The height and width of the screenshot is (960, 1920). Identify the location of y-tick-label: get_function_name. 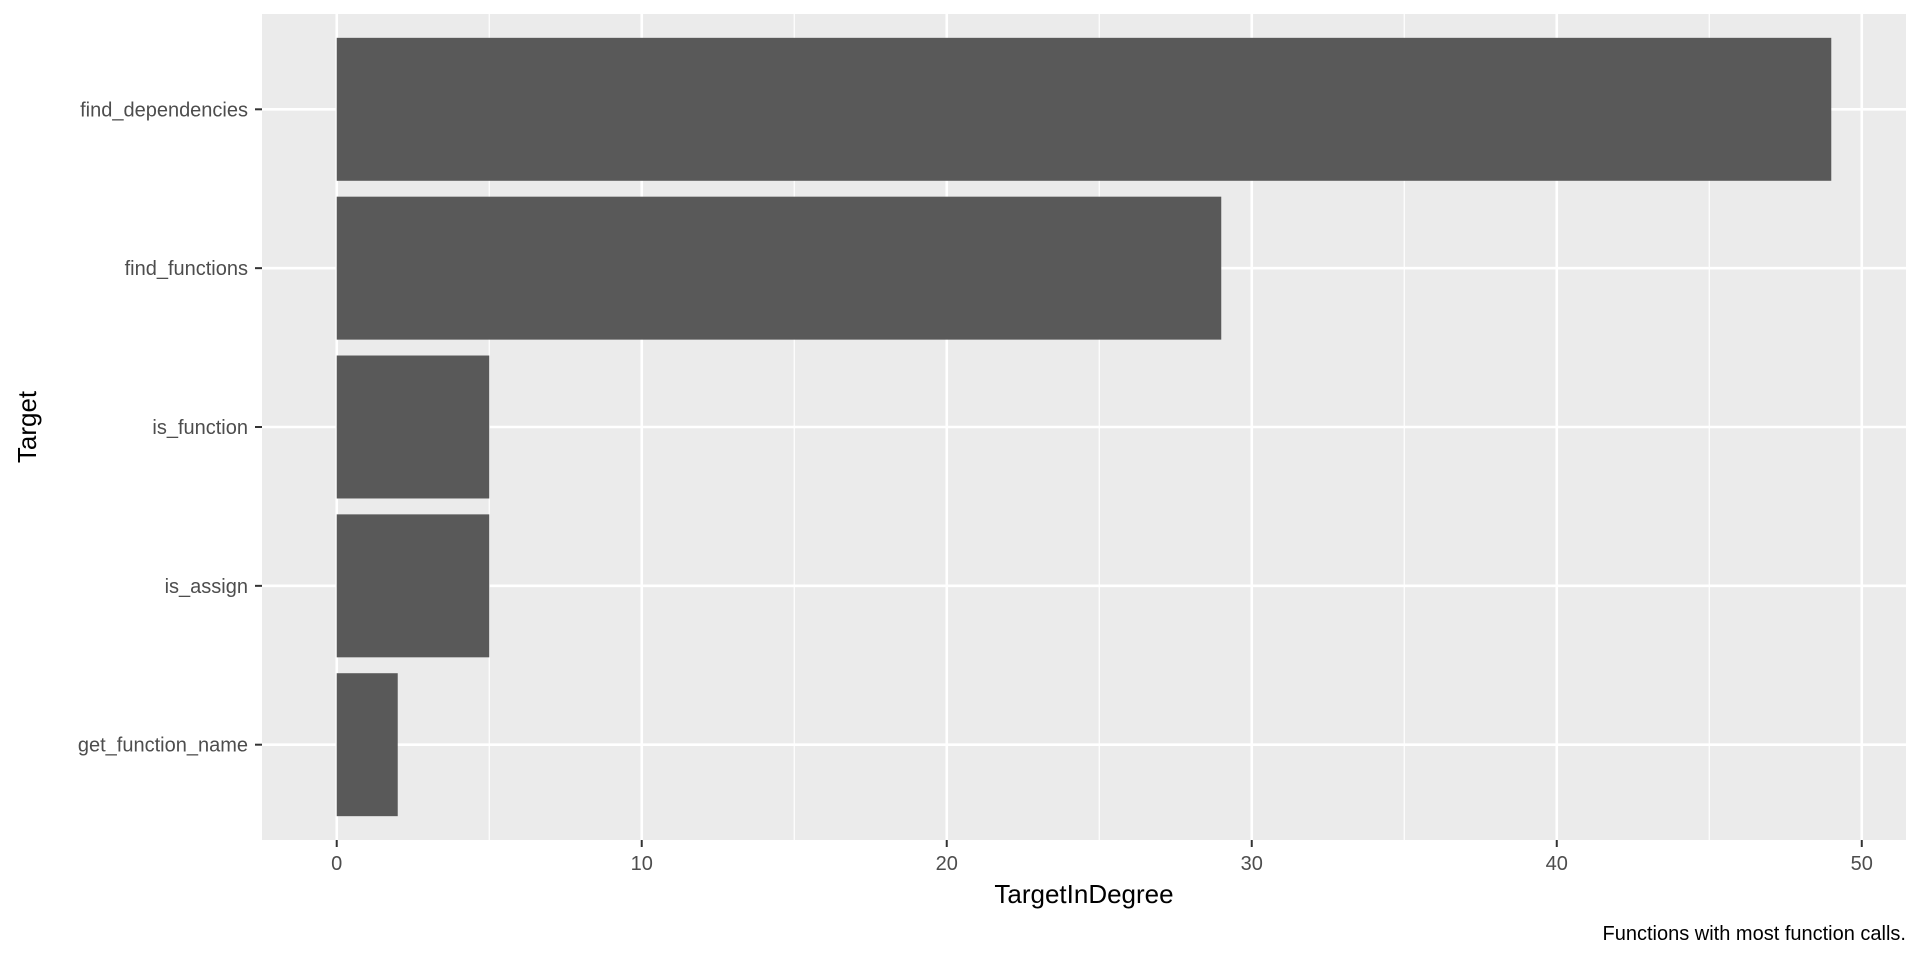
(163, 746).